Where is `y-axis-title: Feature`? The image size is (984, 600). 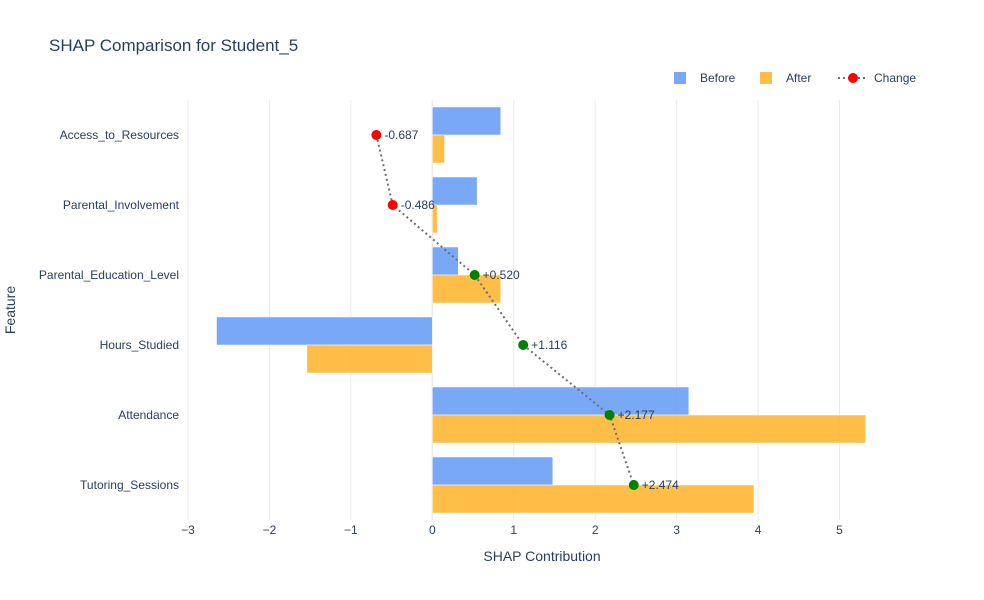 y-axis-title: Feature is located at coordinates (10, 310).